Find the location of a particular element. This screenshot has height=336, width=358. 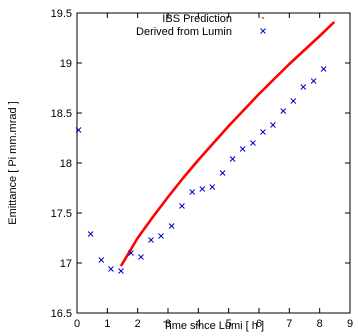

x-tick-label: 6 is located at coordinates (259, 324).